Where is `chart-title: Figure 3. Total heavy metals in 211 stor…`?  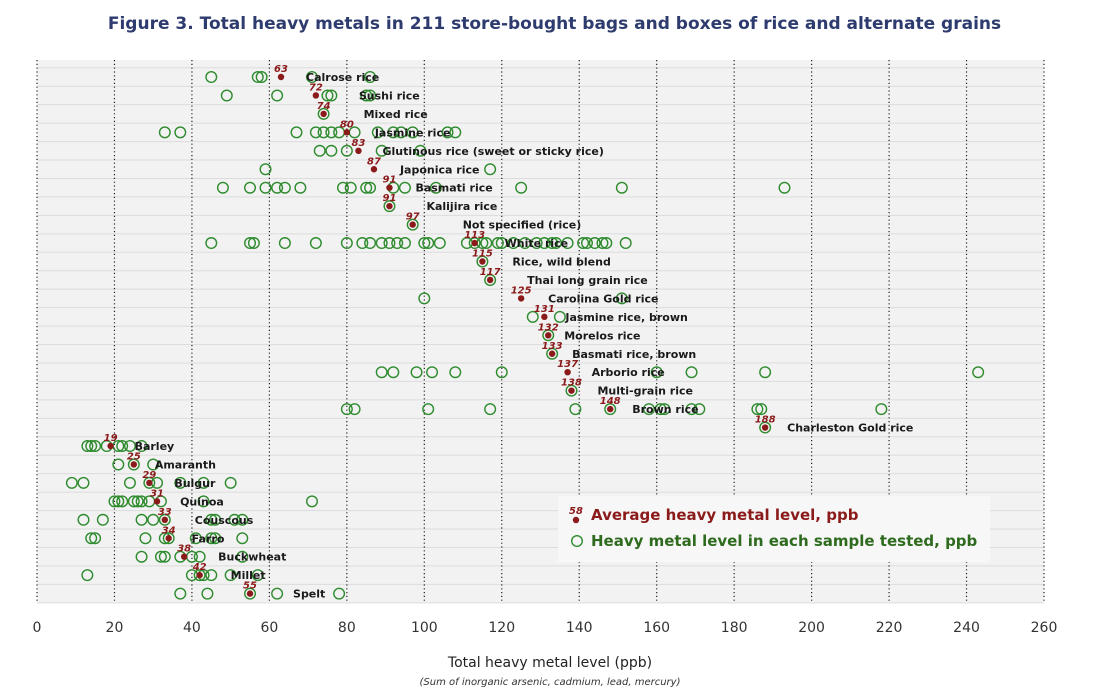 chart-title: Figure 3. Total heavy metals in 211 stor… is located at coordinates (554, 24).